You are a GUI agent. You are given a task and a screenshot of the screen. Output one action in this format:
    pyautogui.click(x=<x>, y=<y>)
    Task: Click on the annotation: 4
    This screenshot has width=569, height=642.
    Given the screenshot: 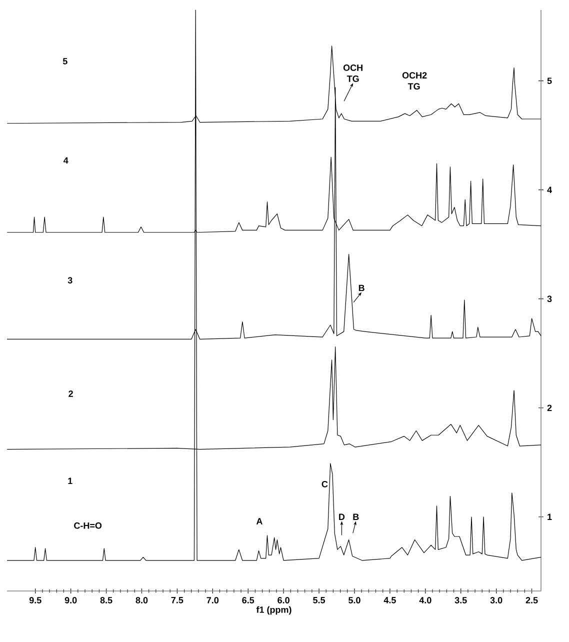 What is the action you would take?
    pyautogui.click(x=65, y=160)
    